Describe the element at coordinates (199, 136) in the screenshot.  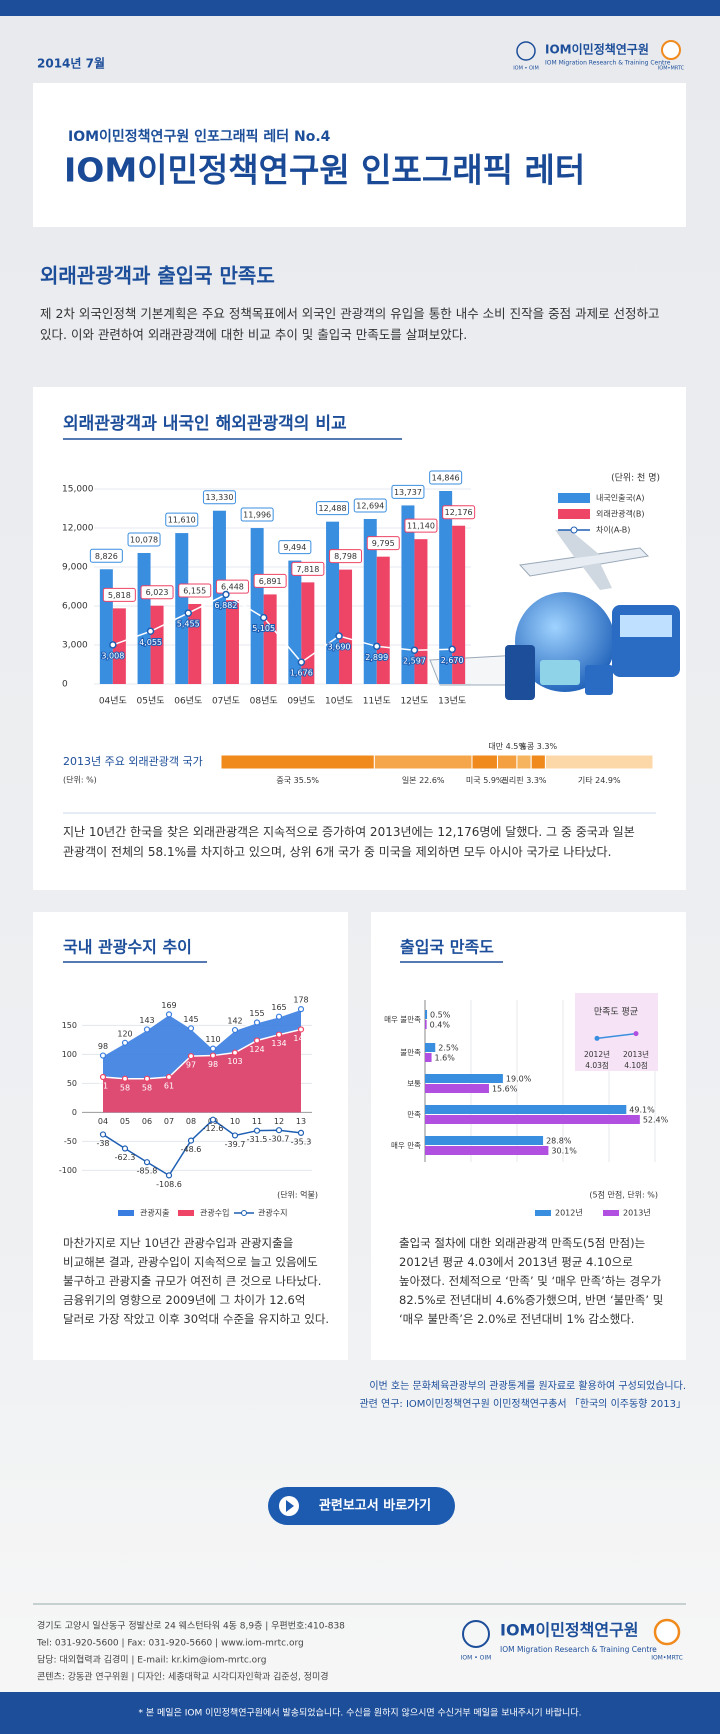
I see `series-title: IOM이민정책연구원 인포그래픽 레터 No.4` at that location.